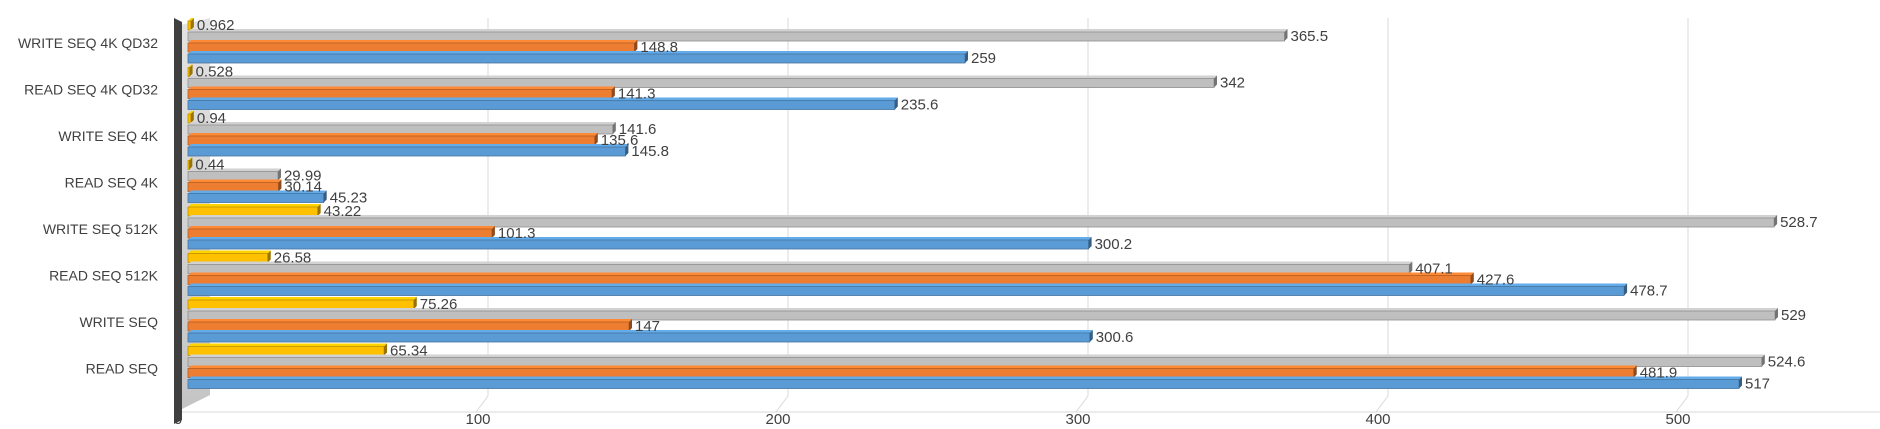  What do you see at coordinates (1377, 419) in the screenshot?
I see `x-tick-label: 400` at bounding box center [1377, 419].